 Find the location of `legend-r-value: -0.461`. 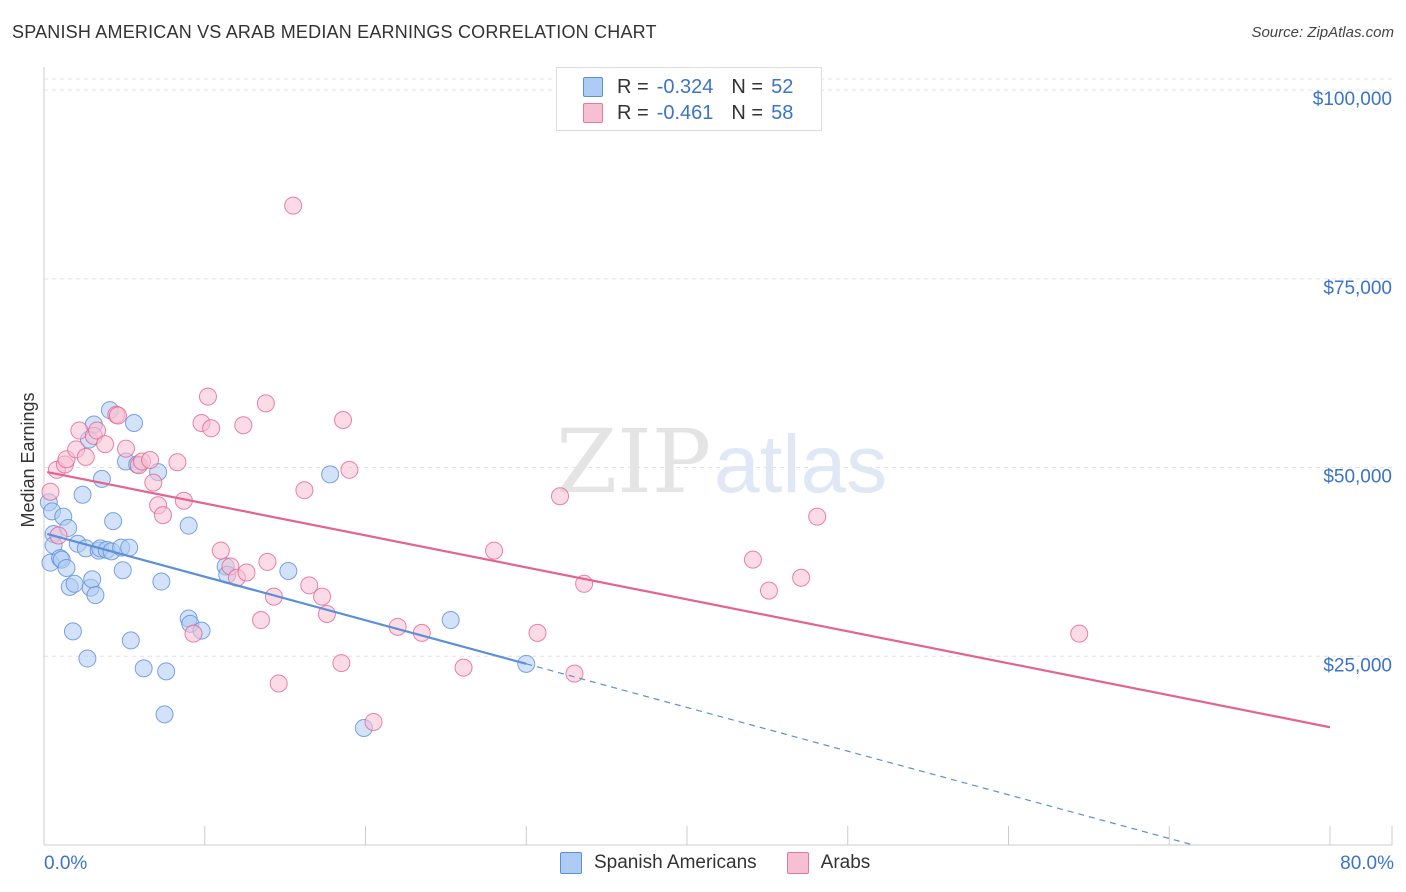

legend-r-value: -0.461 is located at coordinates (685, 112).